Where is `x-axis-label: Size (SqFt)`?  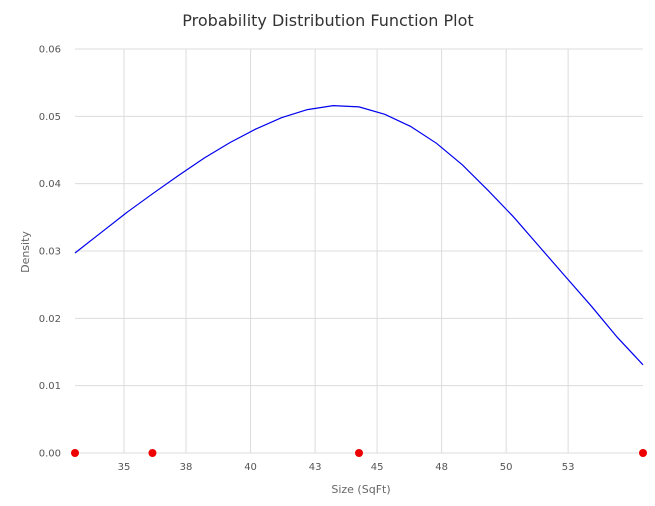
x-axis-label: Size (SqFt) is located at coordinates (360, 489).